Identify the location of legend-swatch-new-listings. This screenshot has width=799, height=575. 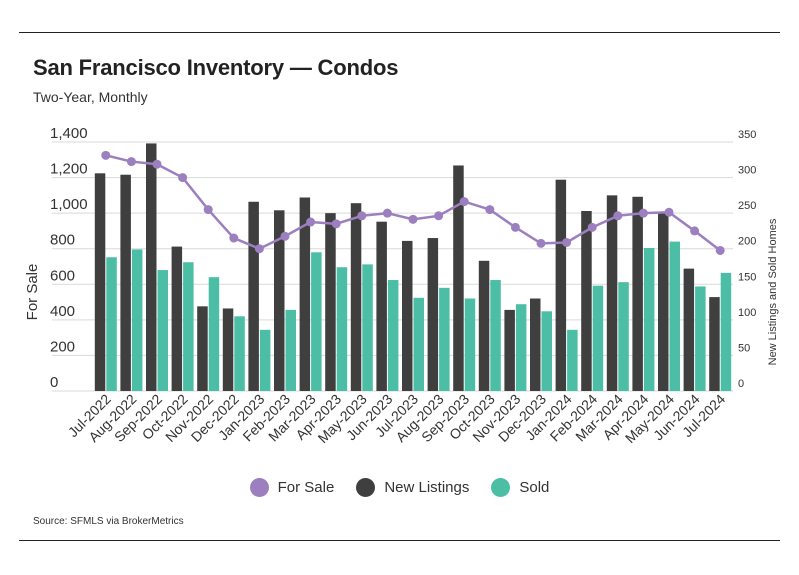
(366, 487).